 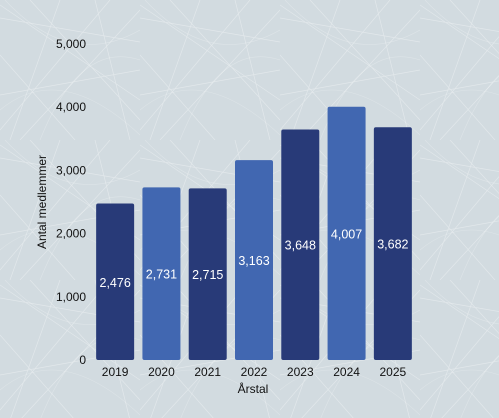 I want to click on y-tick-label: 4,000, so click(x=71, y=107).